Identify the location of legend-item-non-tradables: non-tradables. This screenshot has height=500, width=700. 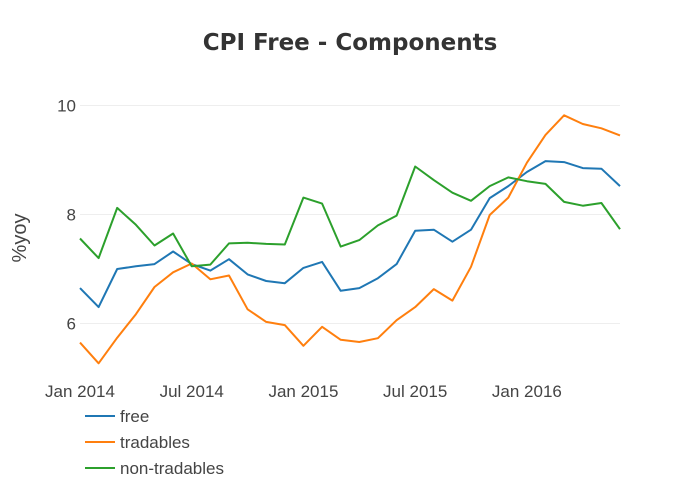
(154, 468).